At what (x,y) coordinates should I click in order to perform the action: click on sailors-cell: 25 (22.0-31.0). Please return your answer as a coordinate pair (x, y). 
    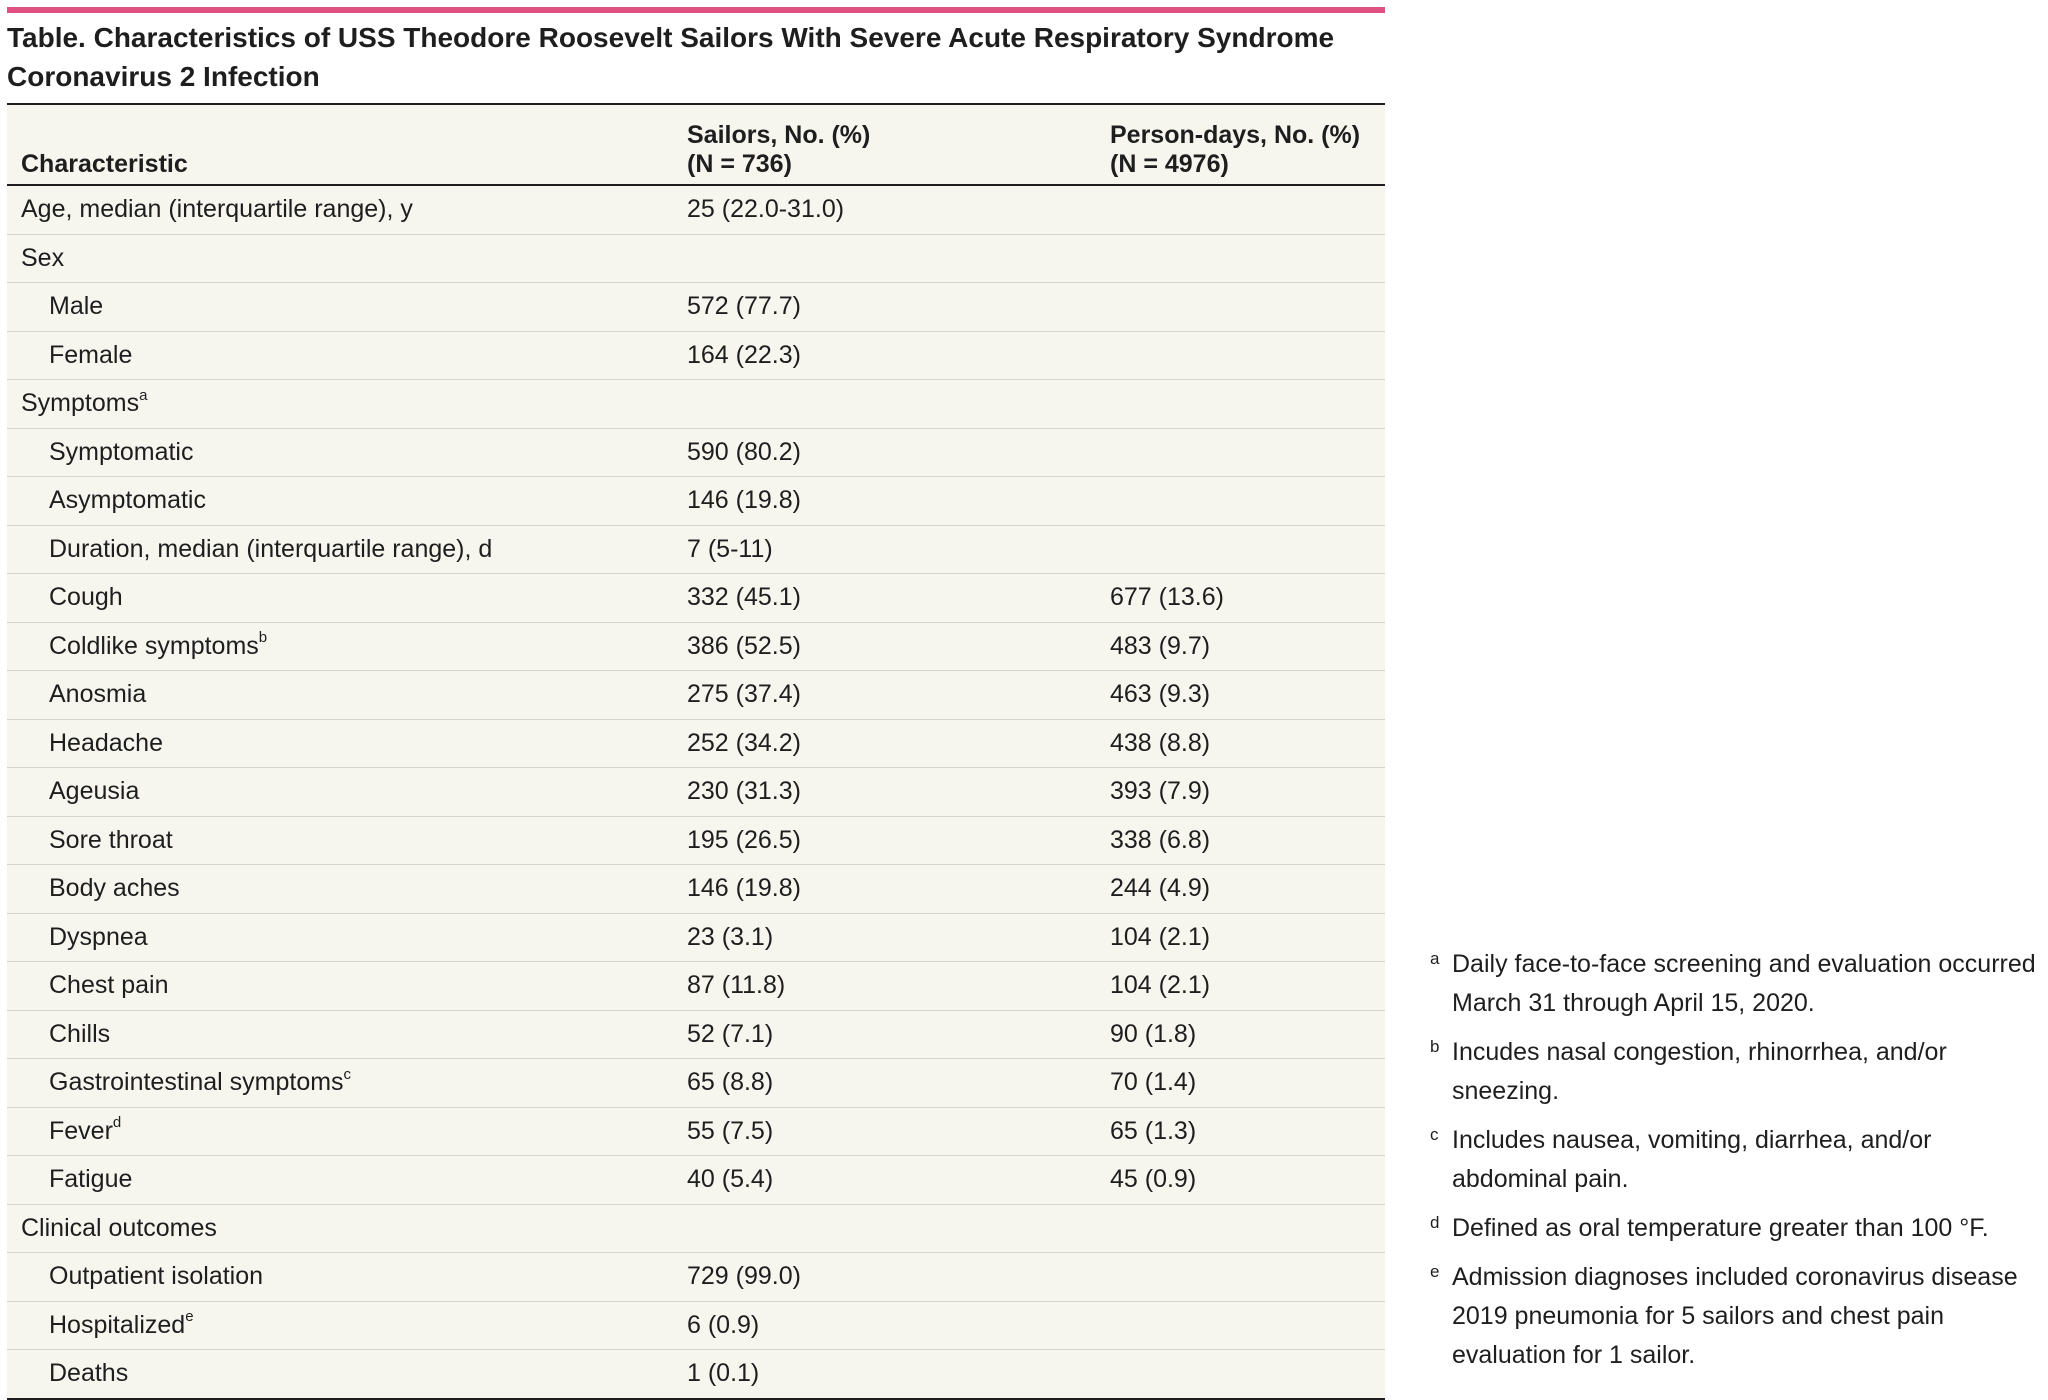
    Looking at the image, I should click on (766, 209).